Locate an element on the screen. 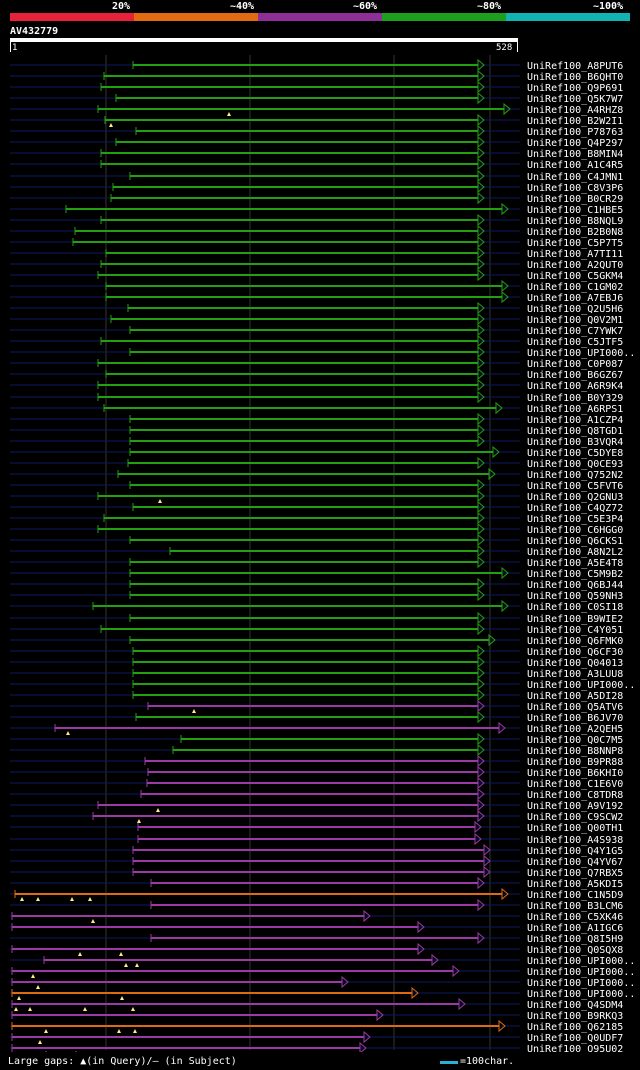 The width and height of the screenshot is (640, 1070). hit-label: UniRef100_B2W2I1 is located at coordinates (575, 121).